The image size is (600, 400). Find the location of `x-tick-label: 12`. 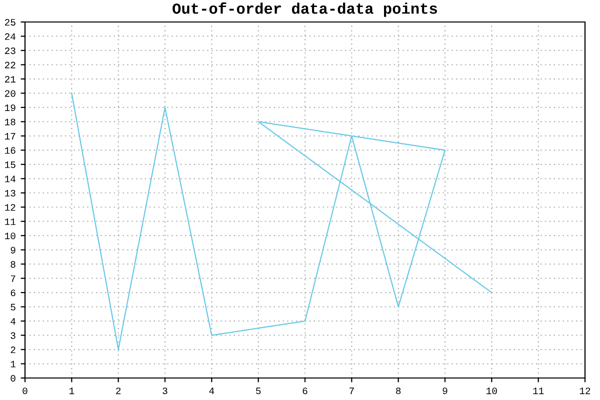

x-tick-label: 12 is located at coordinates (585, 391).